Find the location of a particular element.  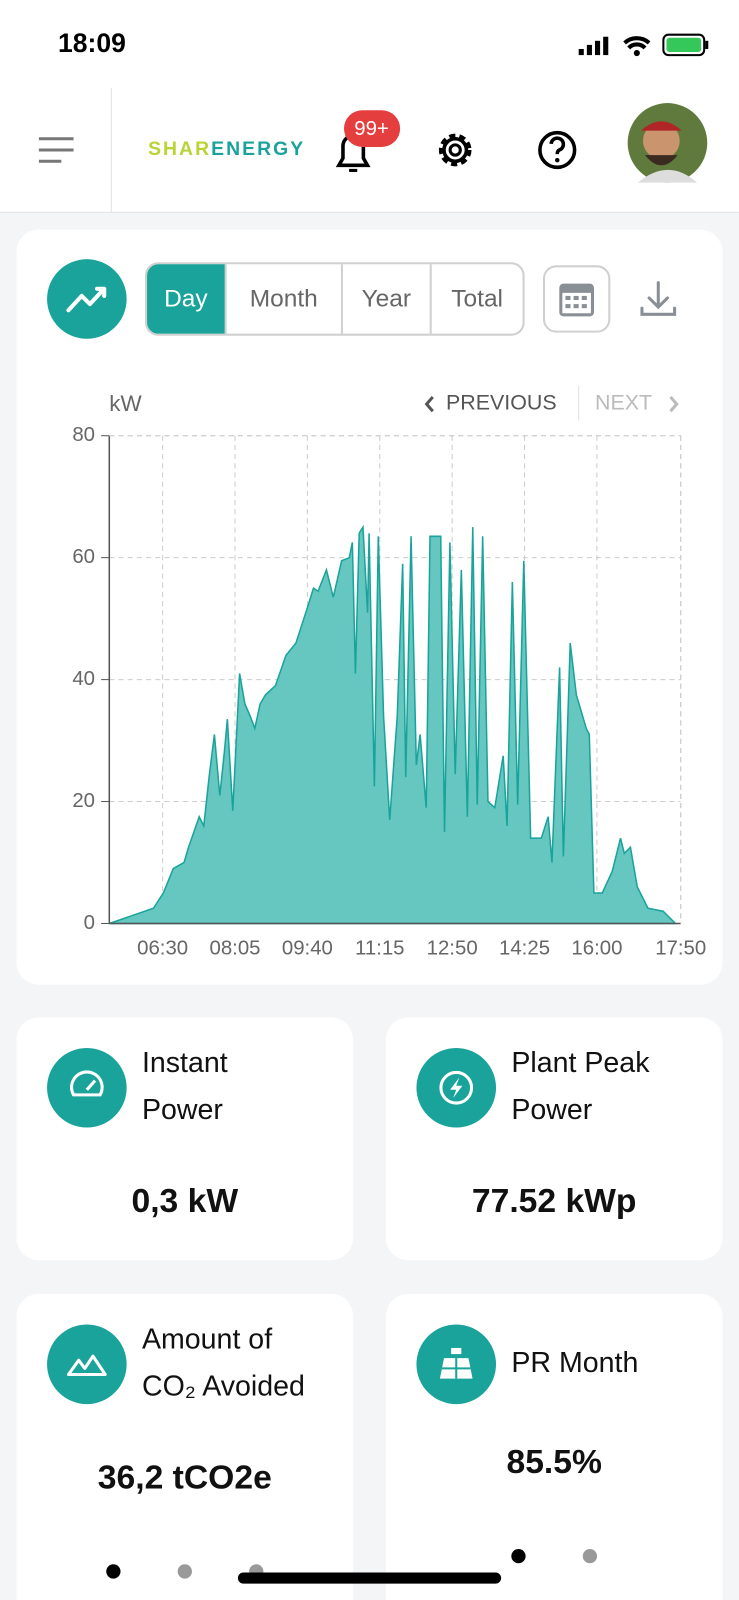

status-icons is located at coordinates (643, 45).